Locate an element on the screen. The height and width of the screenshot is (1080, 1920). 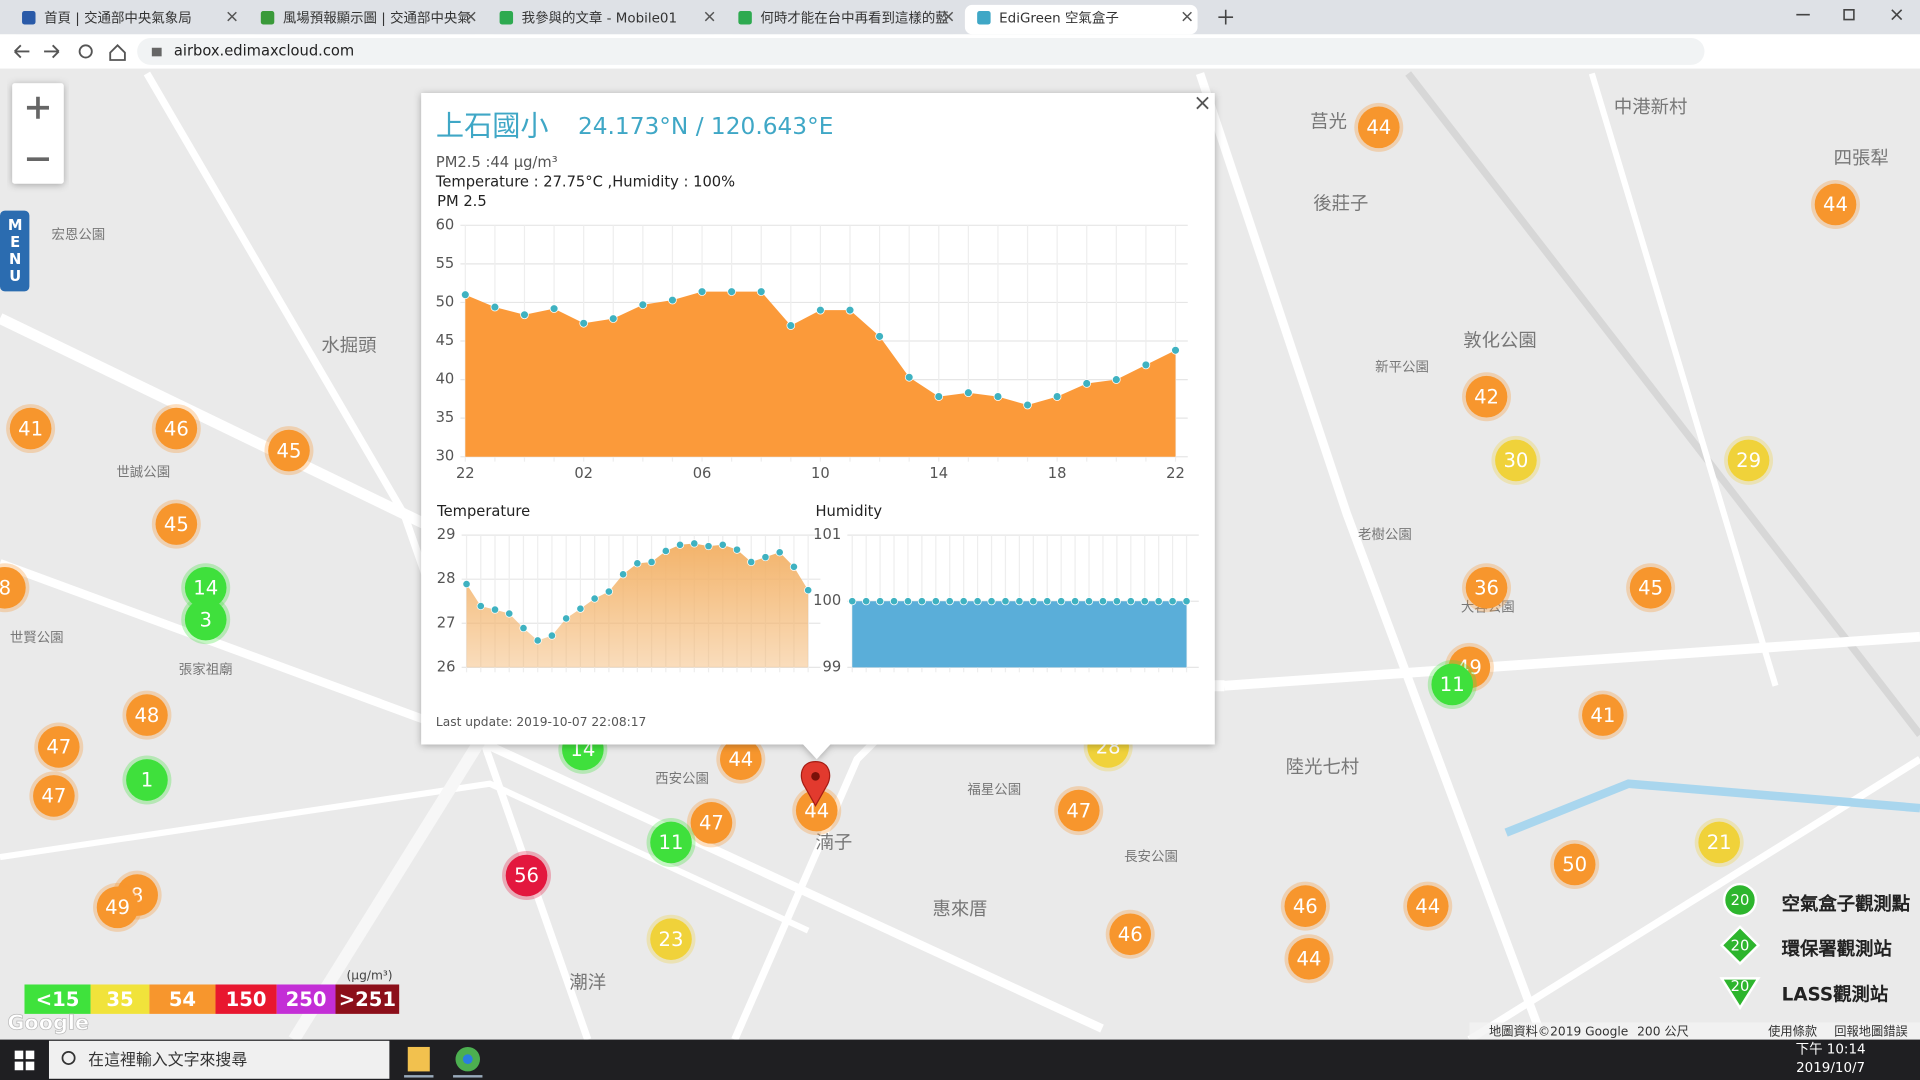
search-box is located at coordinates (219, 1059).